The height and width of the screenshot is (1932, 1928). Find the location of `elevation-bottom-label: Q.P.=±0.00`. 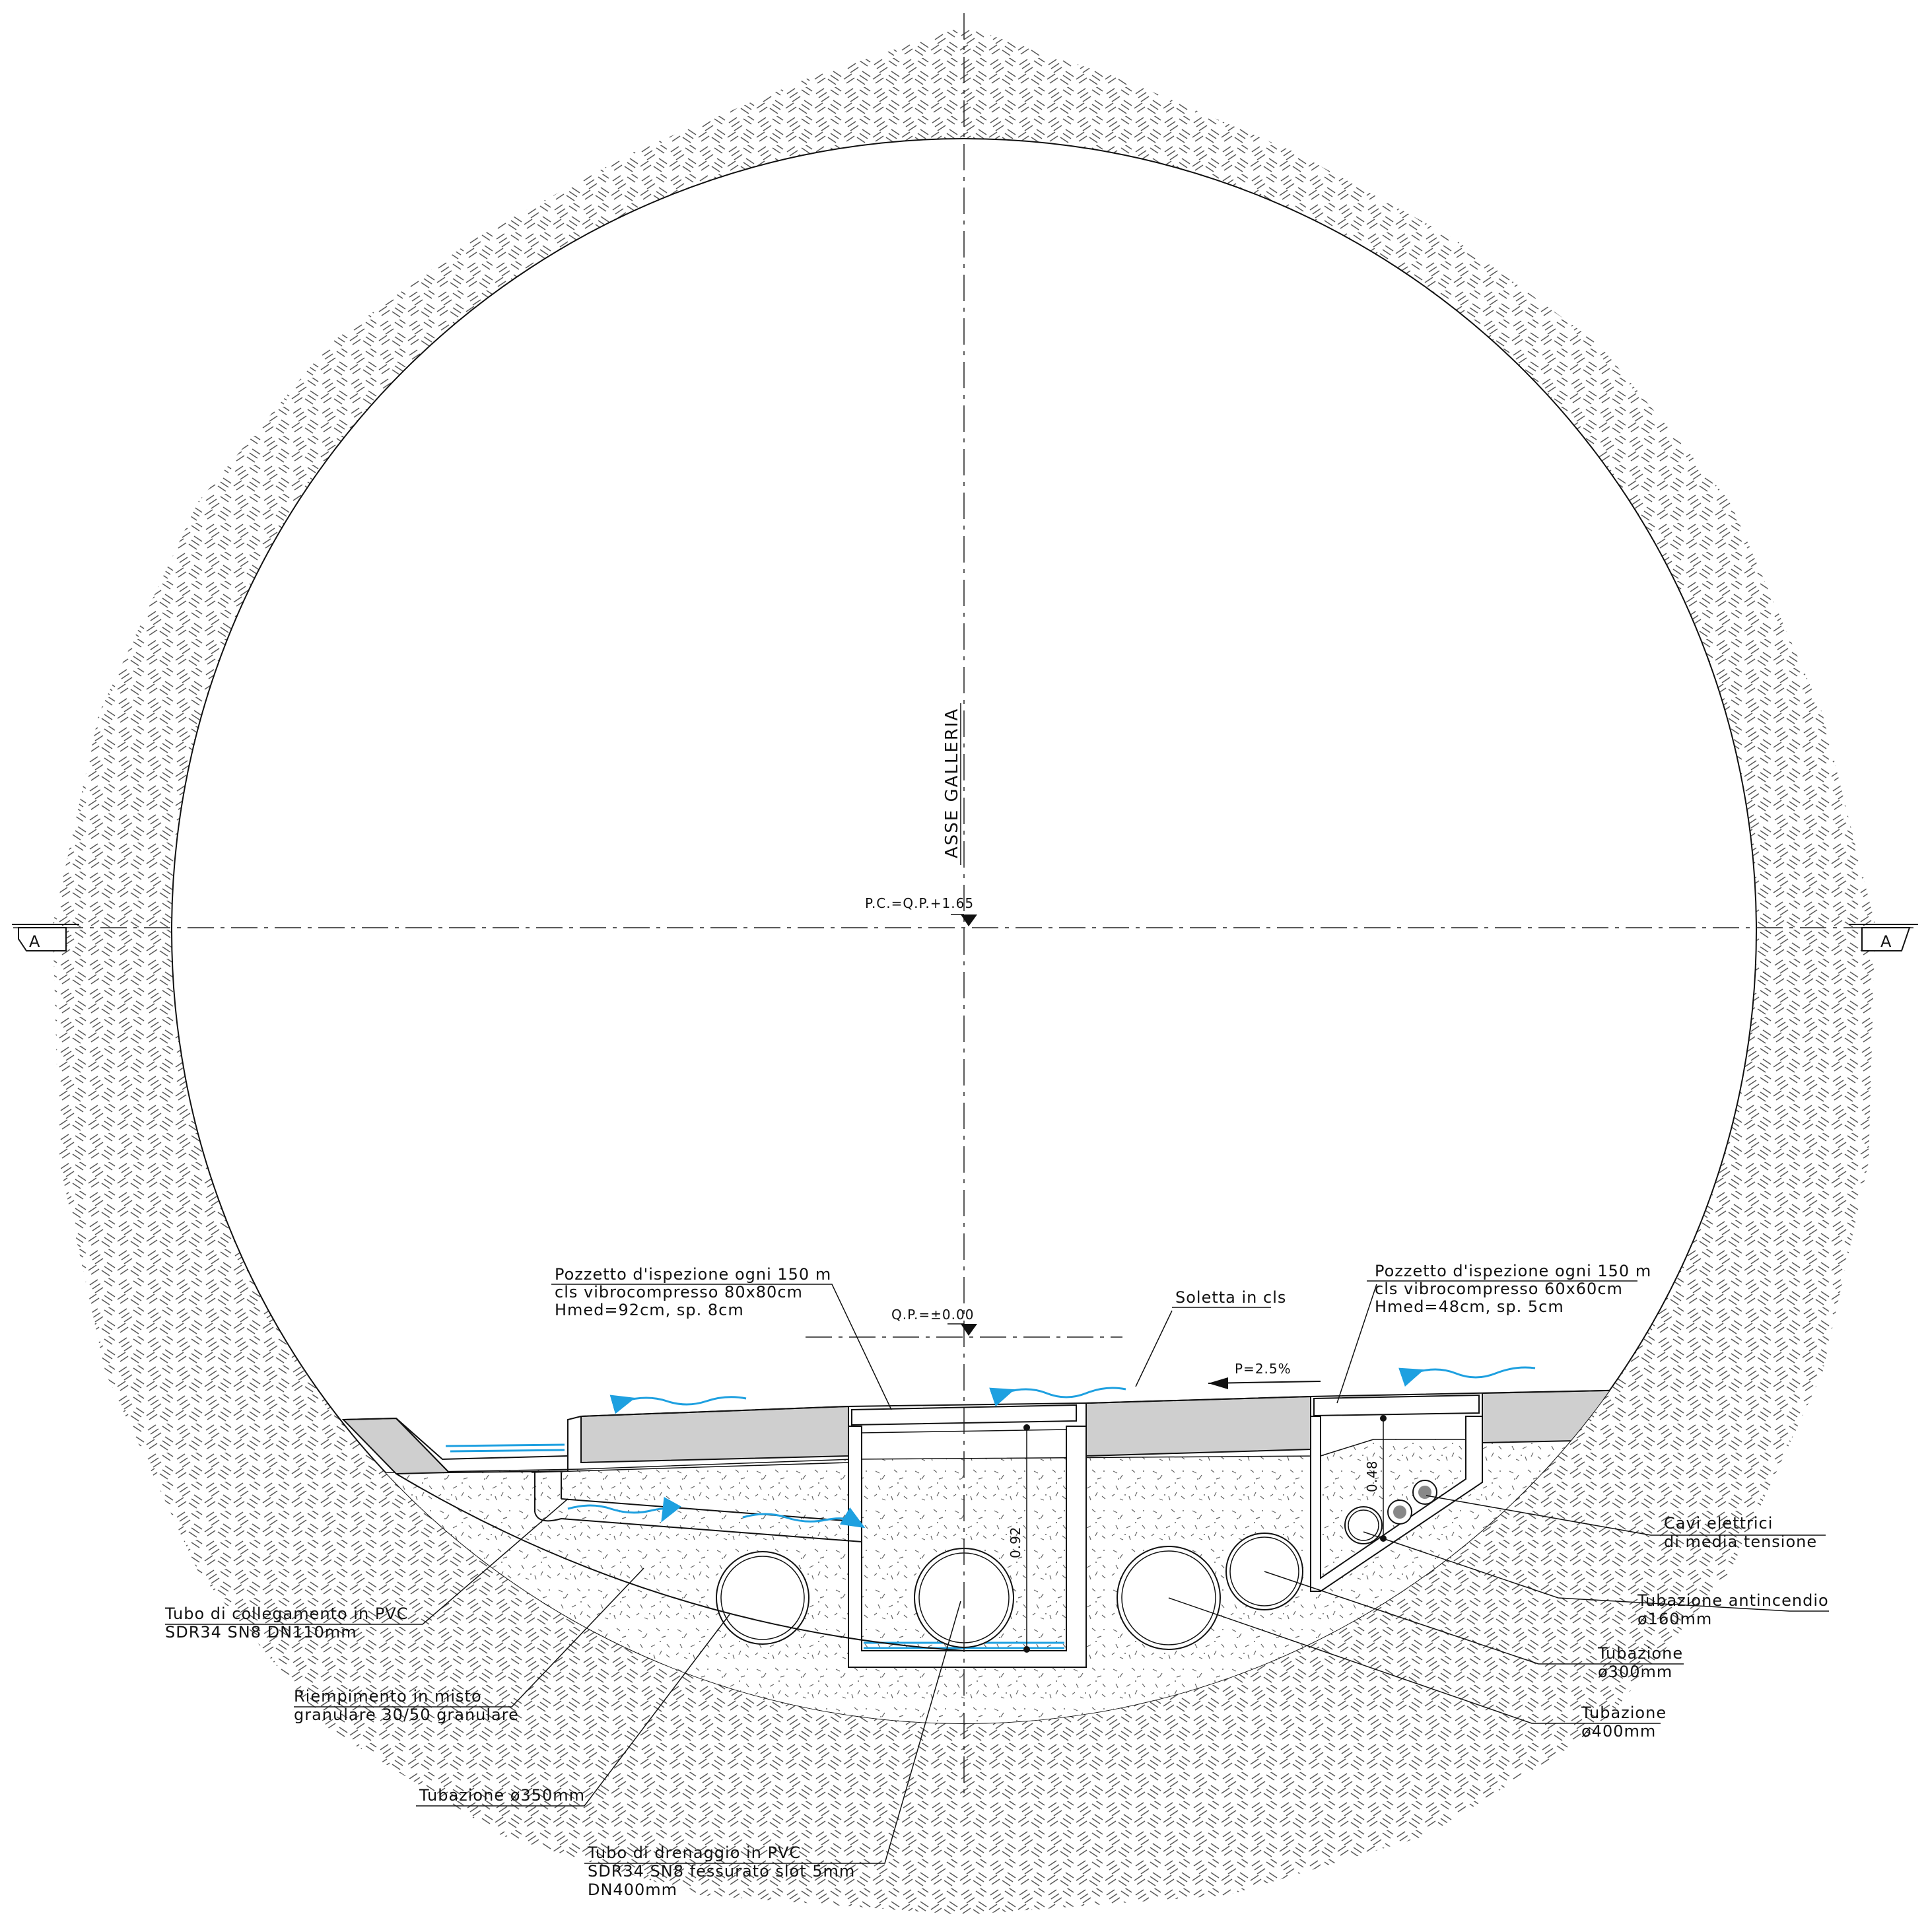

elevation-bottom-label: Q.P.=±0.00 is located at coordinates (932, 1315).